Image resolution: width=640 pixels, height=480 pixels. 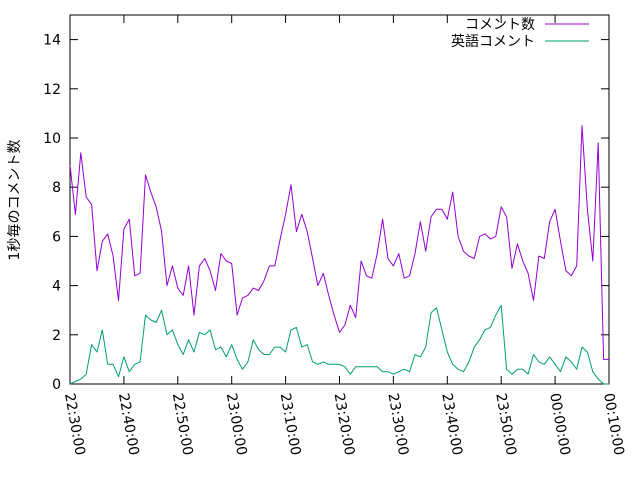 I want to click on x-tick-label: 22:40:00, so click(x=128, y=424).